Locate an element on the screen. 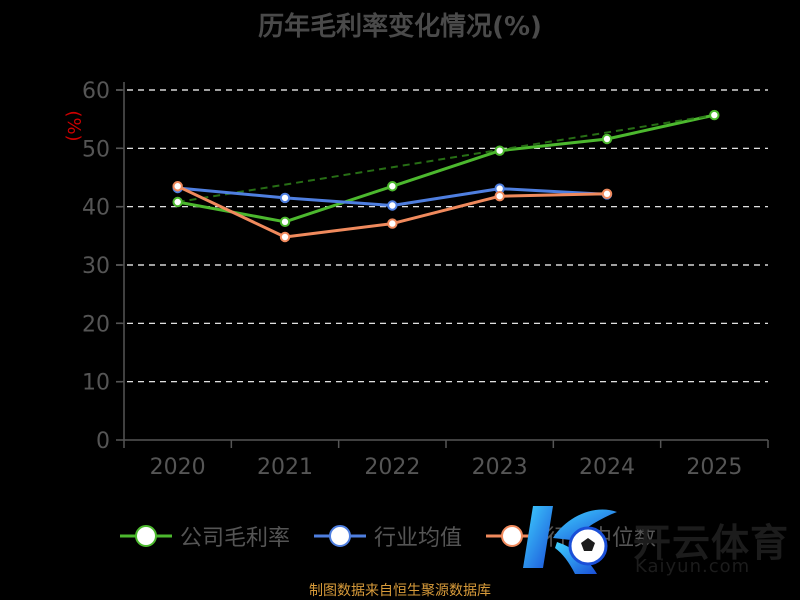  source-note: 制图数据来自恒生聚源数据库 is located at coordinates (400, 591).